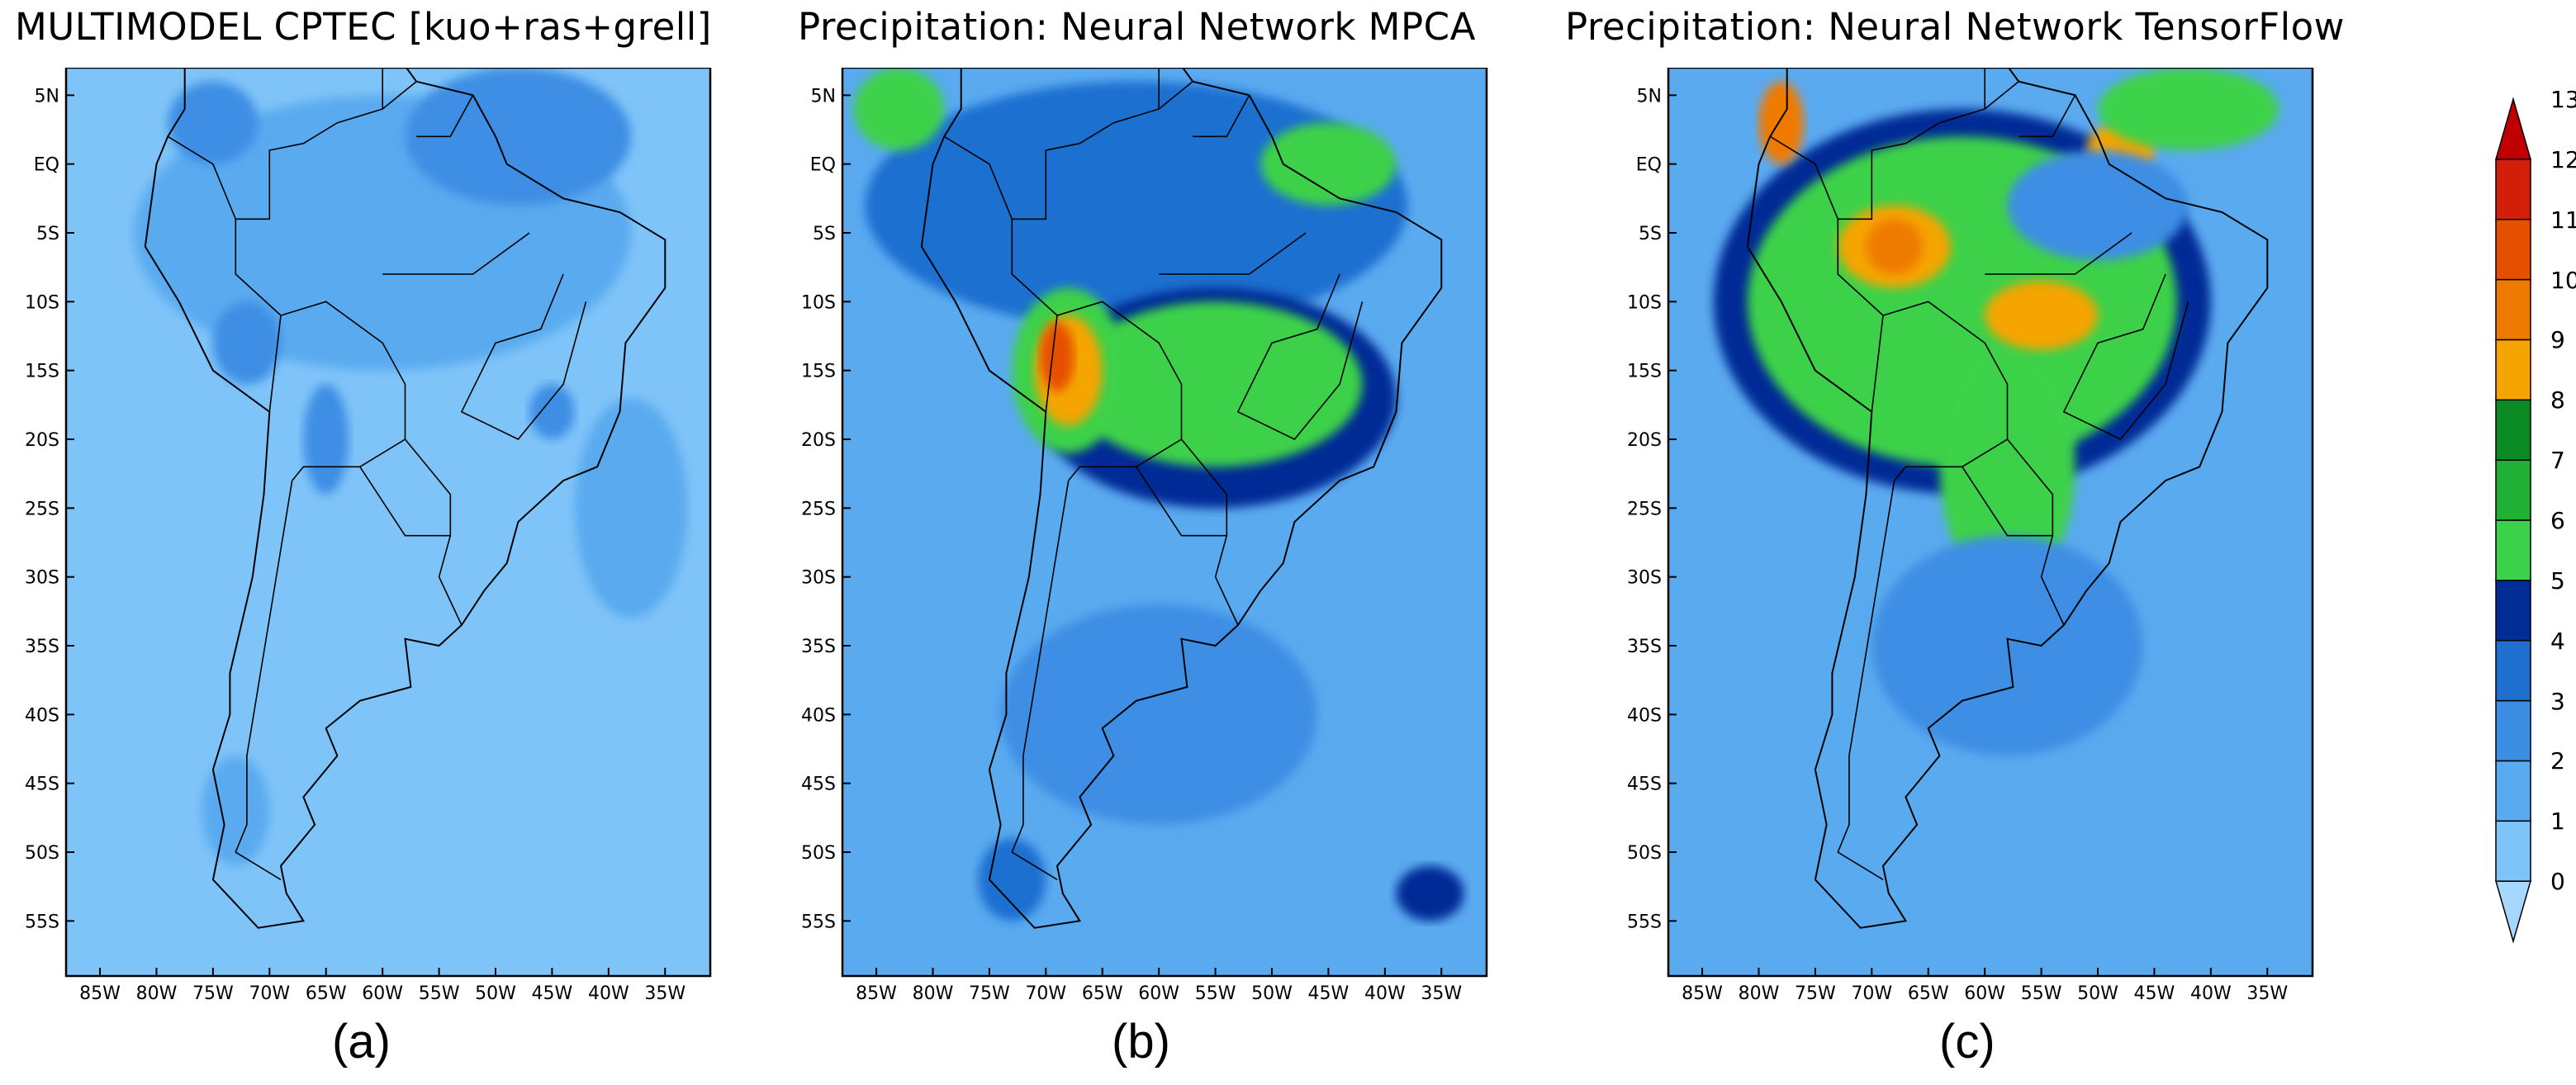 This screenshot has height=1085, width=2576. I want to click on lat-label: 55S, so click(1644, 922).